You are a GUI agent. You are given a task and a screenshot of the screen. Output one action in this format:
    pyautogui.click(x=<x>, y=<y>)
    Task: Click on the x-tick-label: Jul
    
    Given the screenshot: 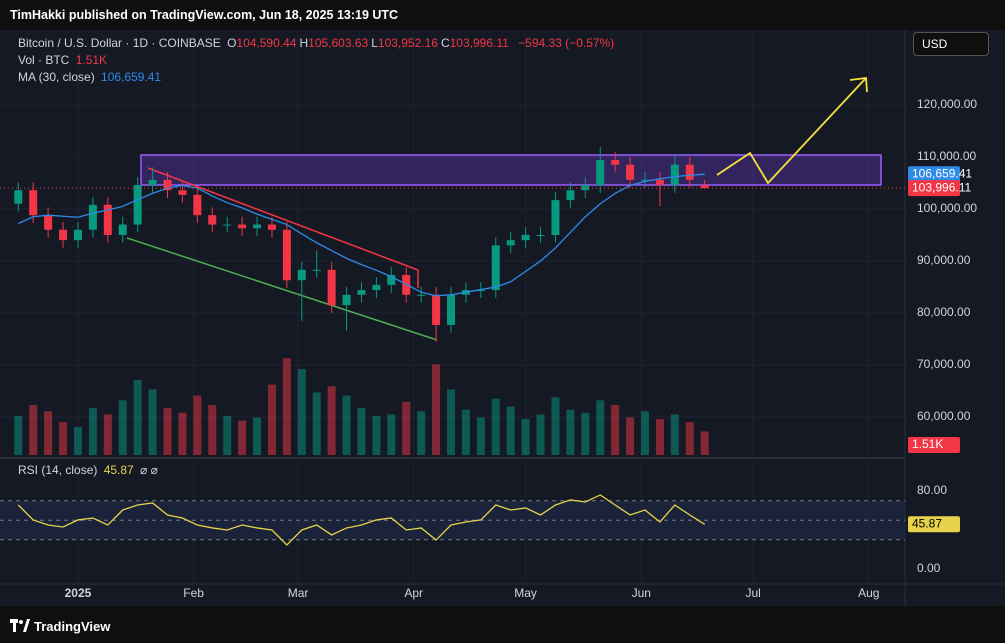 What is the action you would take?
    pyautogui.click(x=753, y=593)
    